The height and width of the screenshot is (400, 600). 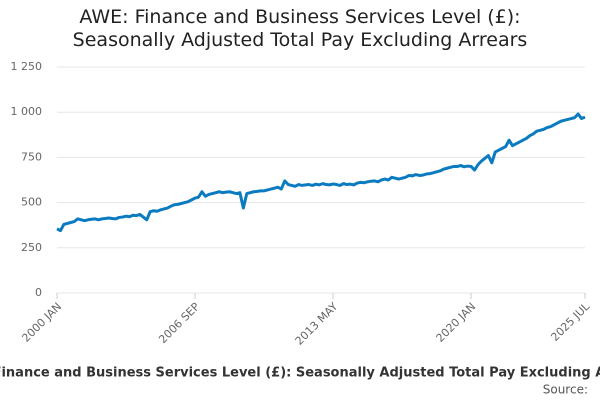 I want to click on y-tick-label: 250, so click(x=31, y=247).